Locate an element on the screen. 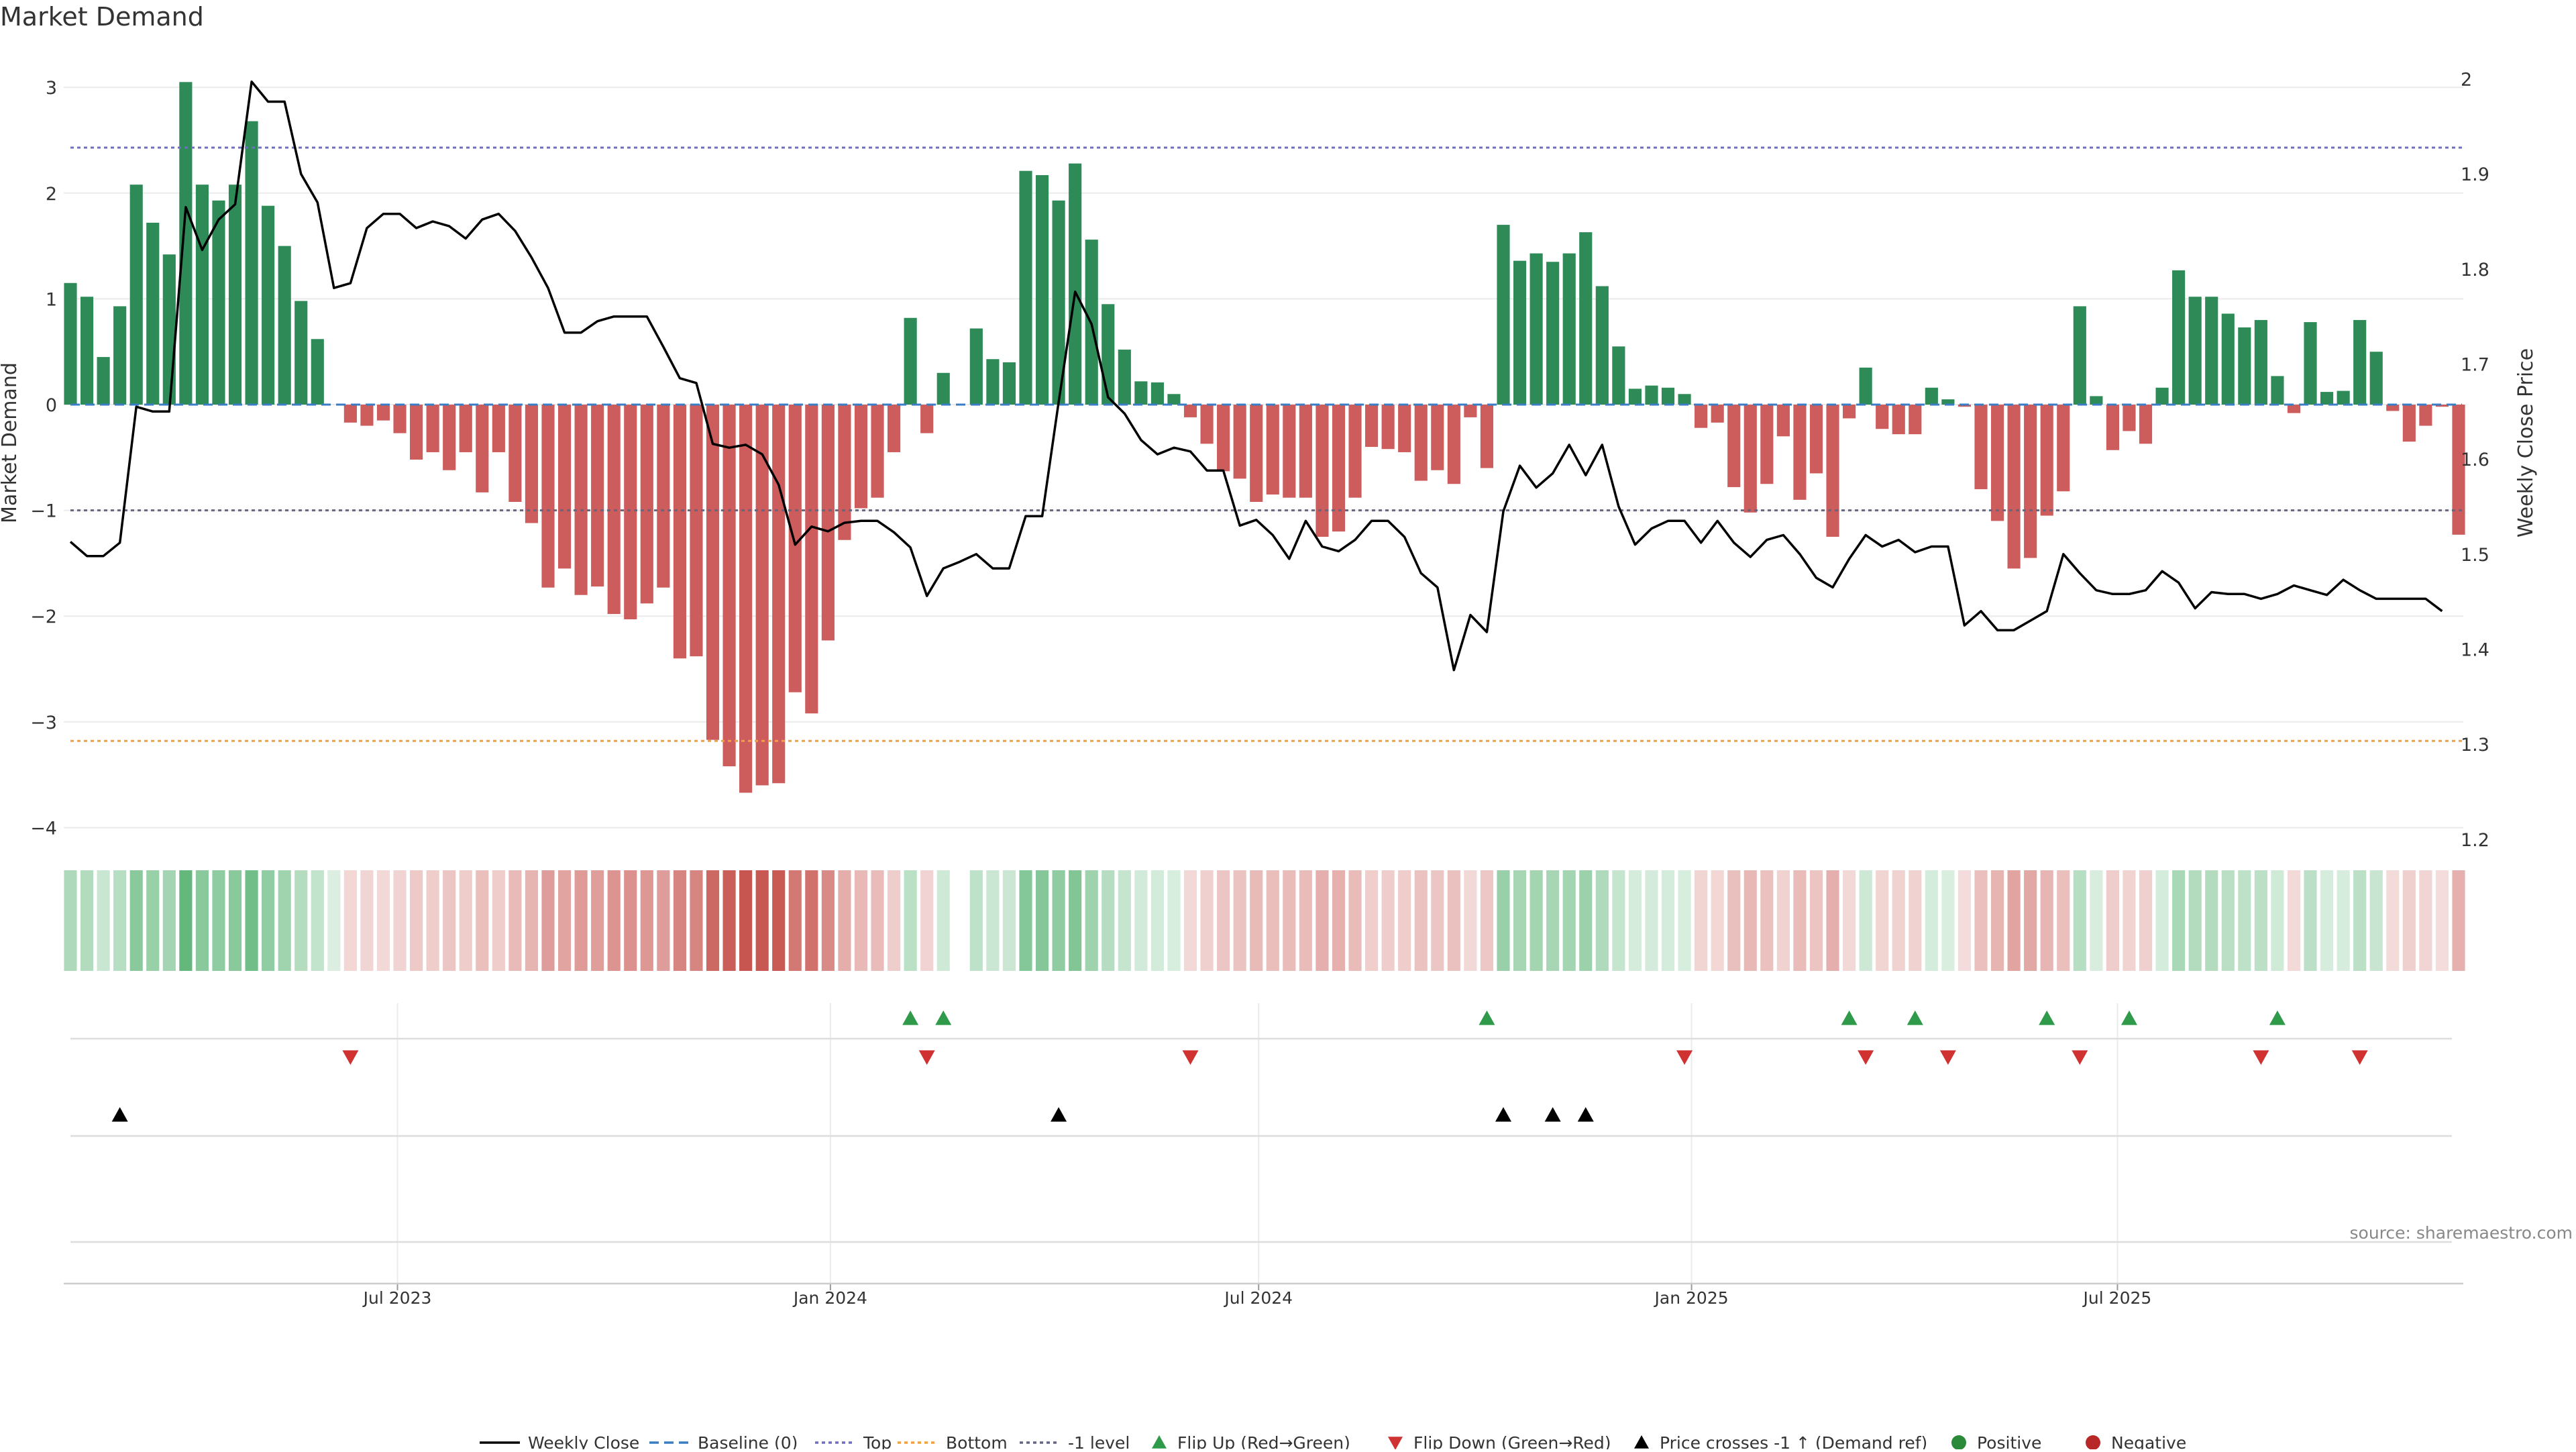 This screenshot has width=2576, height=1452. legend-label: Flip Up (Red→Green) is located at coordinates (1263, 1441).